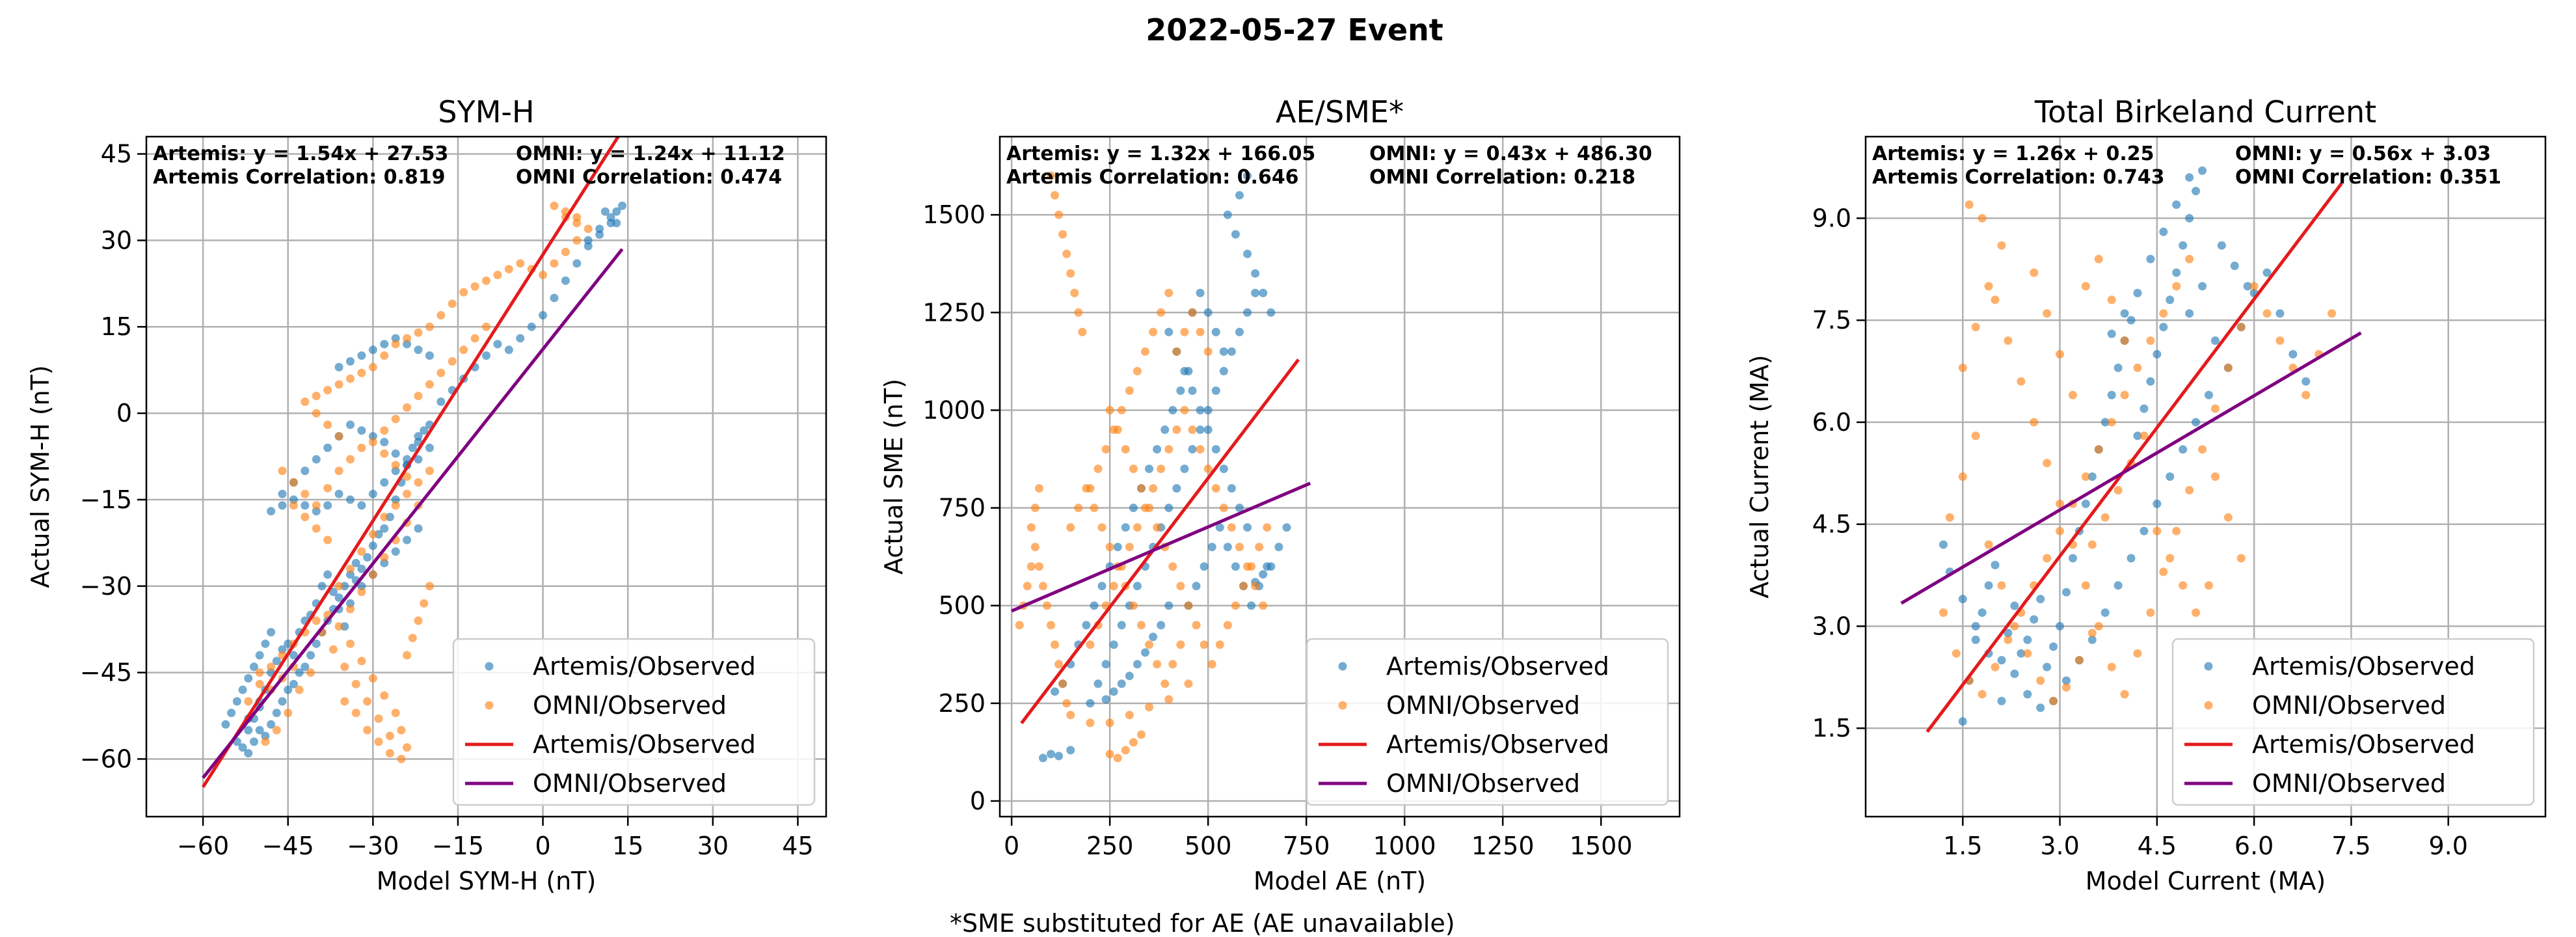  Describe the element at coordinates (40, 477) in the screenshot. I see `y-axis-label: Actual SYM-H (nT)` at that location.